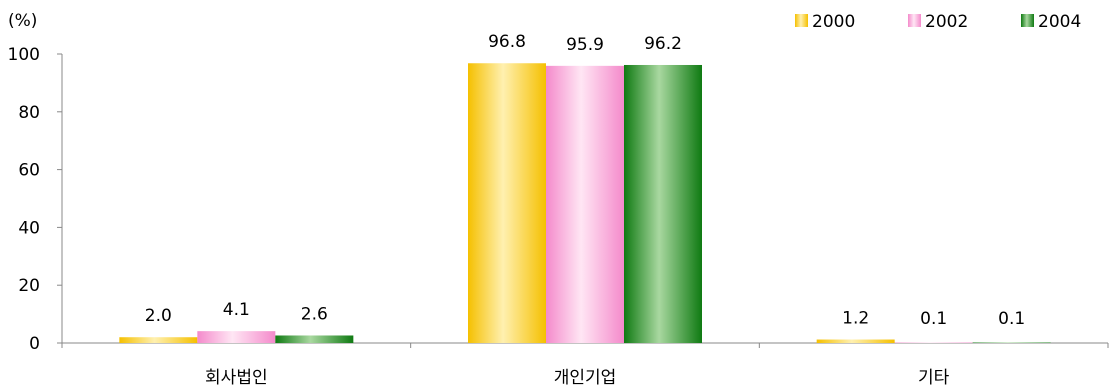  Describe the element at coordinates (34, 344) in the screenshot. I see `y-tick-label: 0` at that location.